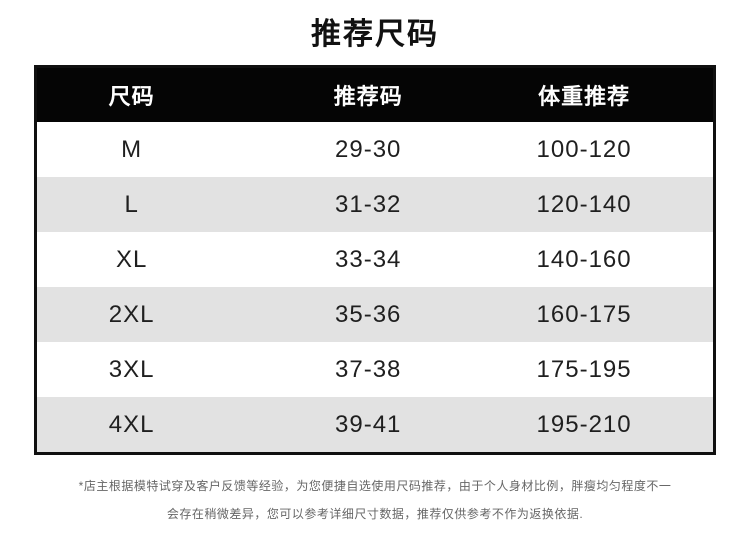  What do you see at coordinates (131, 259) in the screenshot?
I see `size-cell: XL` at bounding box center [131, 259].